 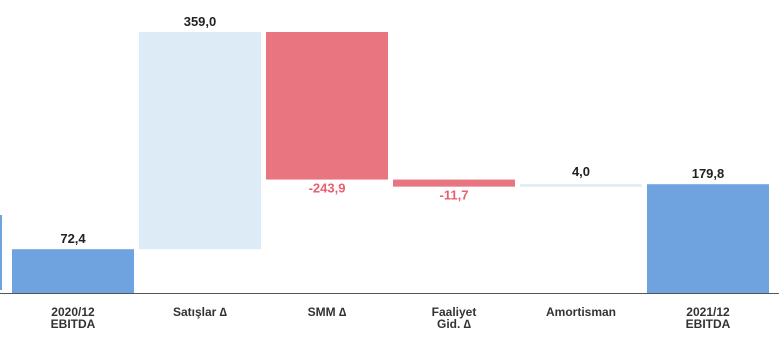 I want to click on value-label-1: 359,0, so click(x=200, y=21).